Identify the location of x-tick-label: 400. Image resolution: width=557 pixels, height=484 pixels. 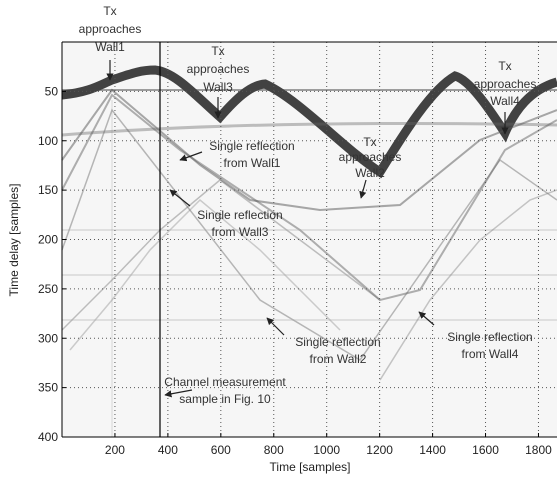
(168, 450).